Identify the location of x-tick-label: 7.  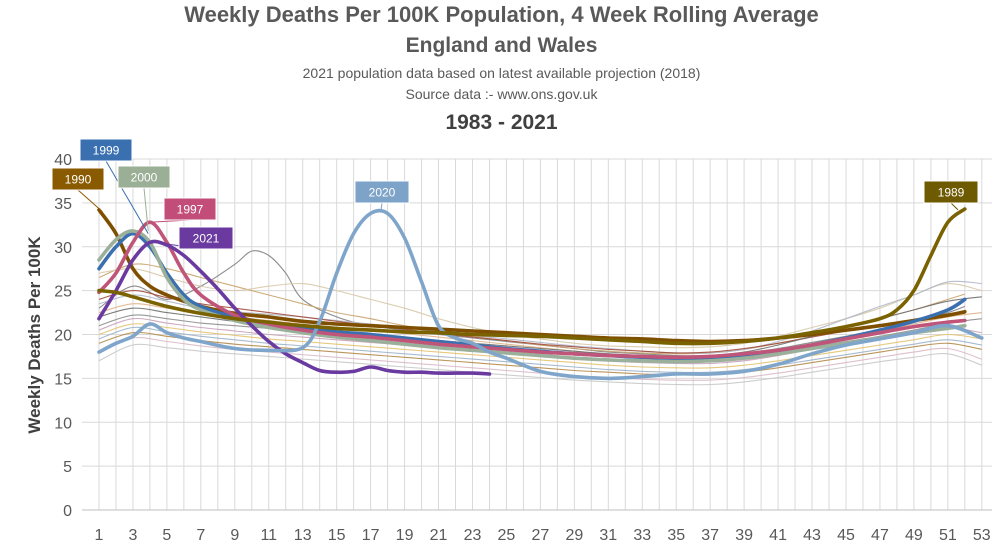
(200, 535).